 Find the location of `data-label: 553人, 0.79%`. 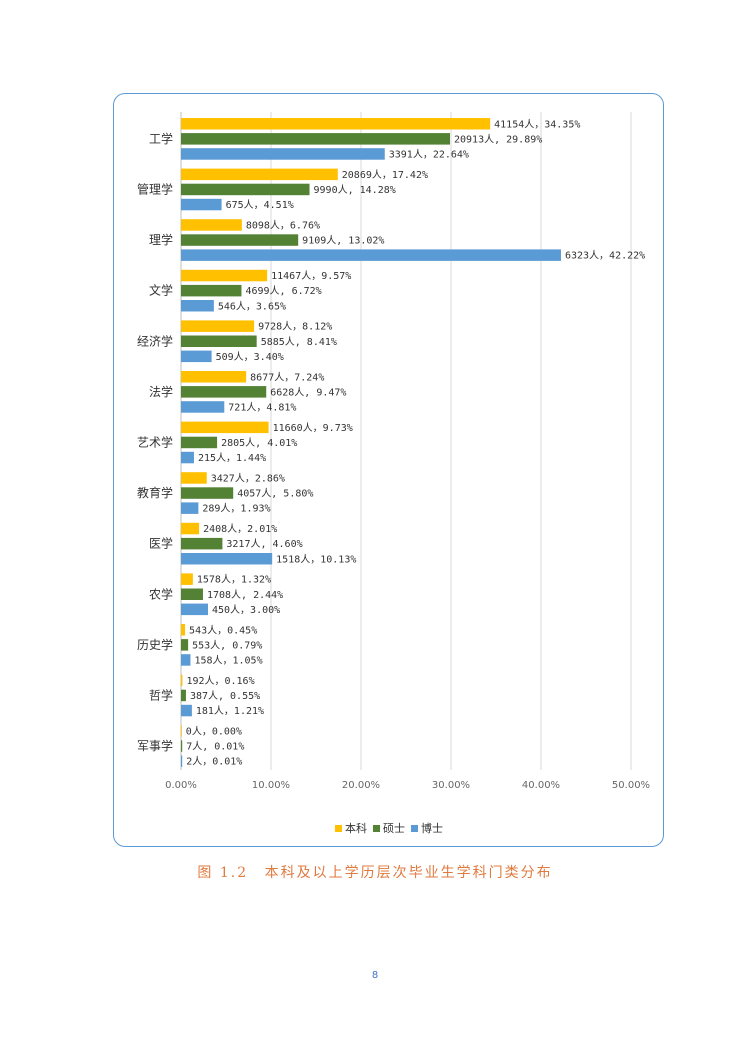

data-label: 553人, 0.79% is located at coordinates (227, 645).